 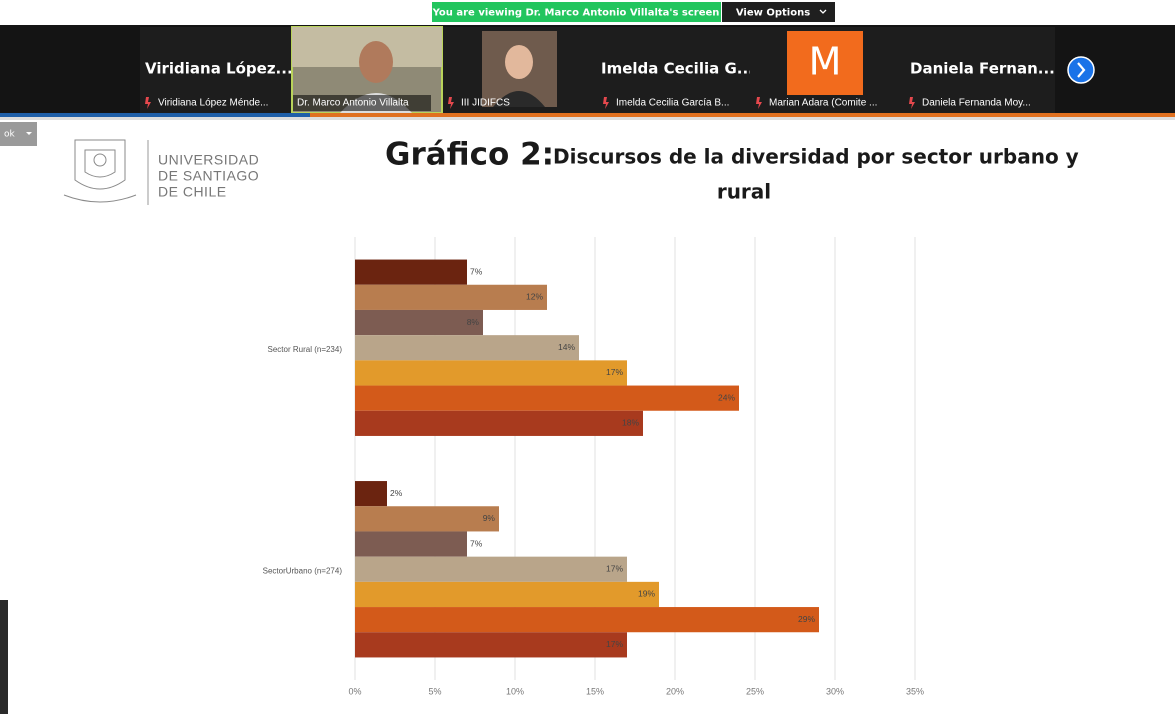 What do you see at coordinates (587, 118) in the screenshot?
I see `slide-edge` at bounding box center [587, 118].